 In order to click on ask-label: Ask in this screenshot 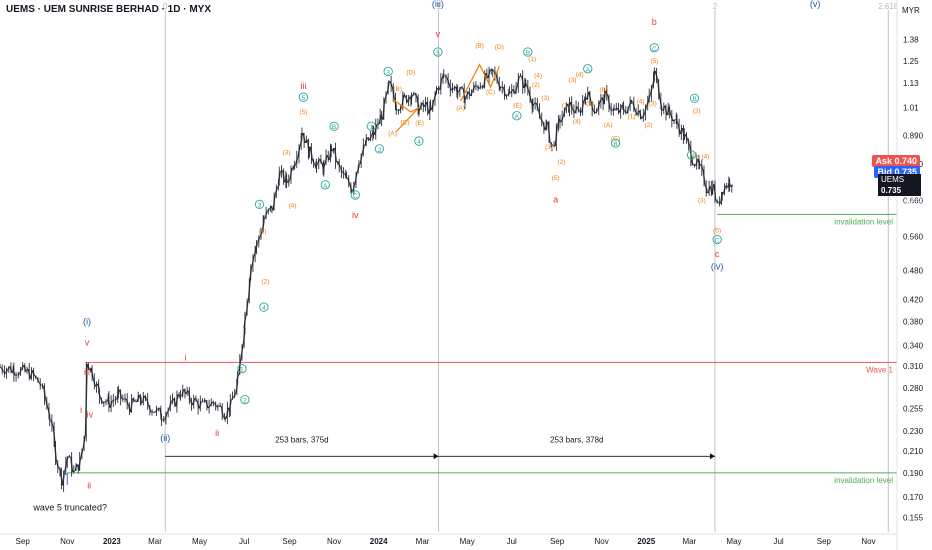, I will do `click(883, 161)`.